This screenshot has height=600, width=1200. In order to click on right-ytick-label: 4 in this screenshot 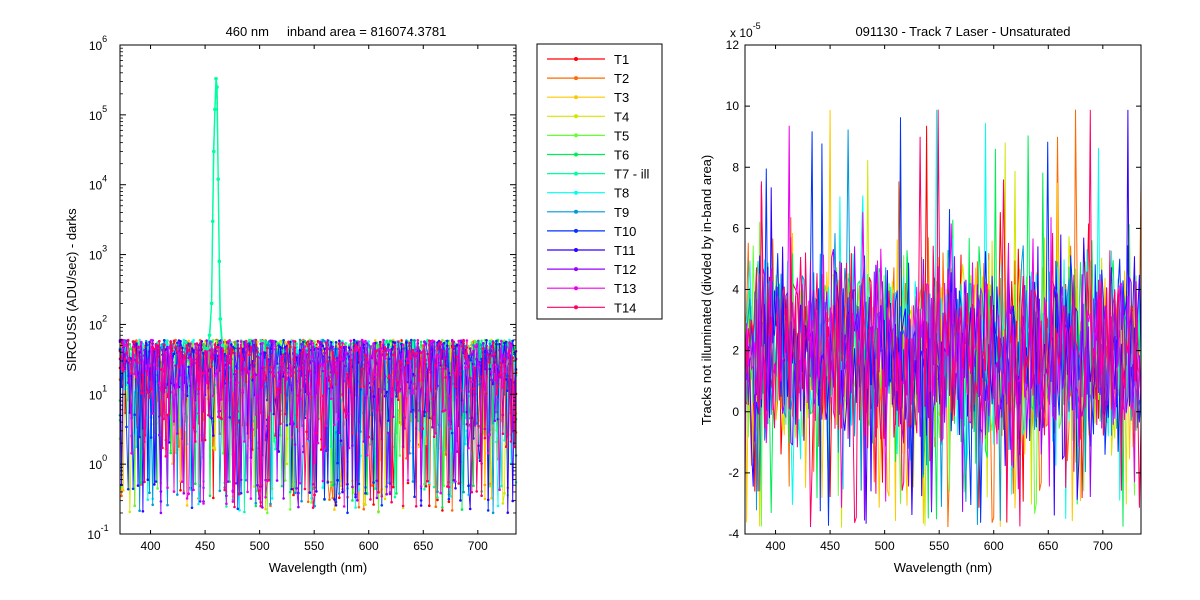, I will do `click(735, 290)`.